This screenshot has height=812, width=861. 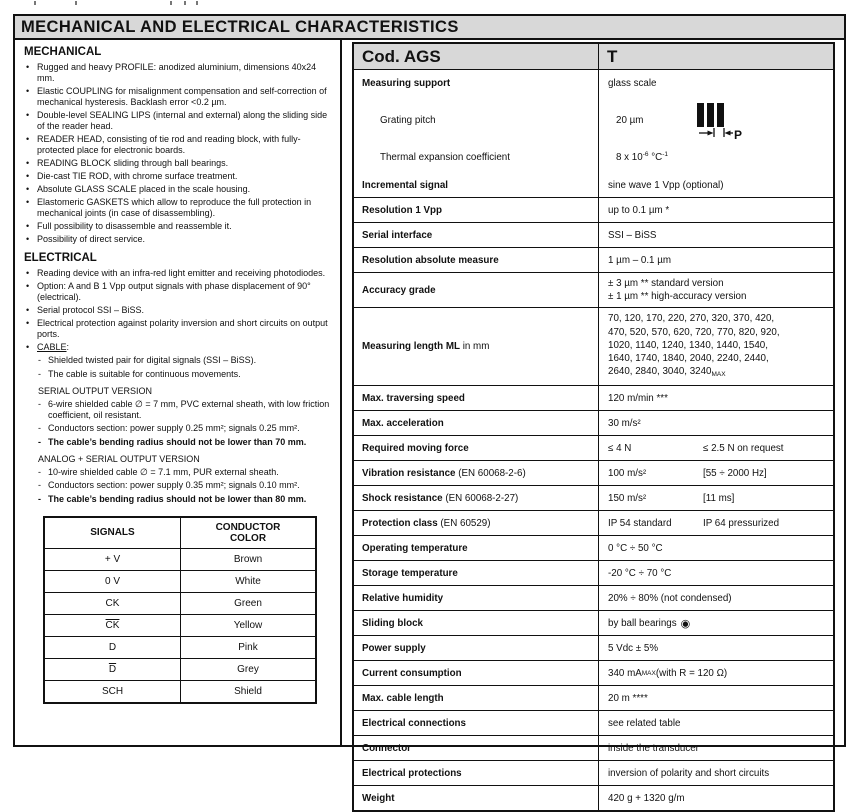 I want to click on spec-label-note: (EN 60529), so click(x=464, y=523).